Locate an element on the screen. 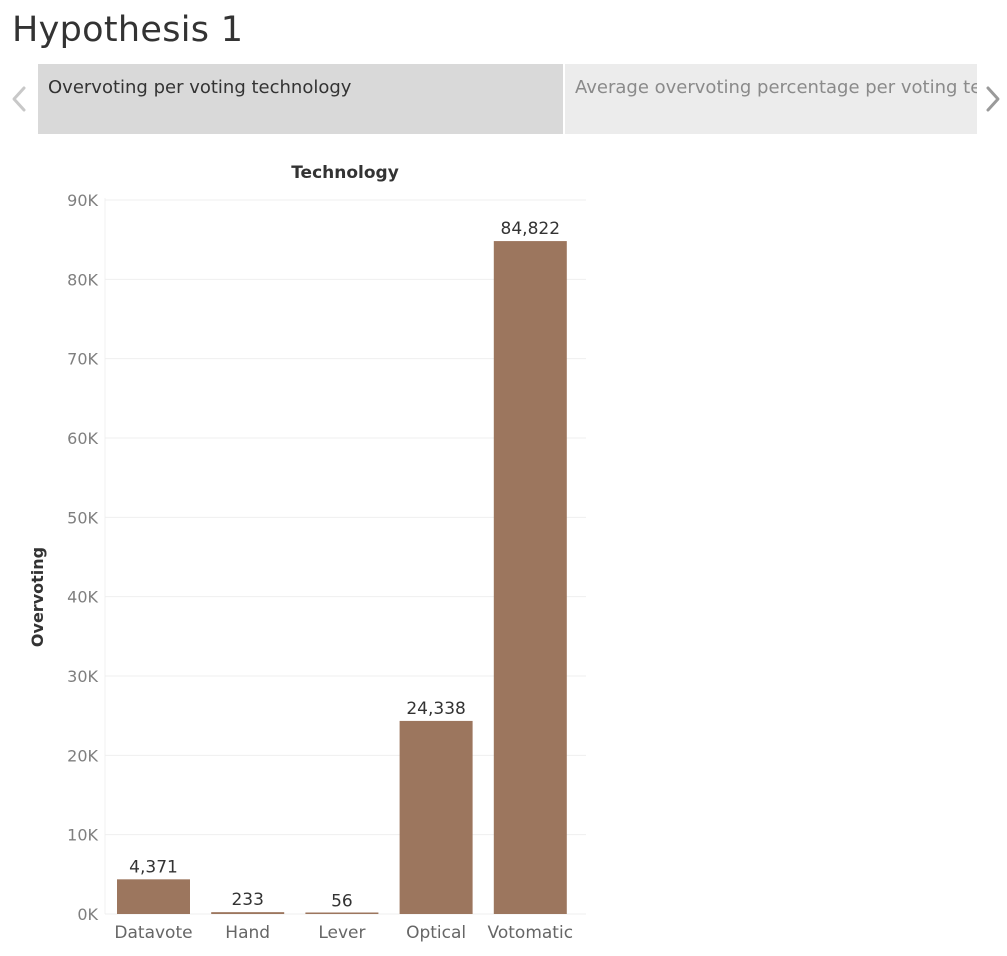 The image size is (1007, 956). bar-lever is located at coordinates (342, 913).